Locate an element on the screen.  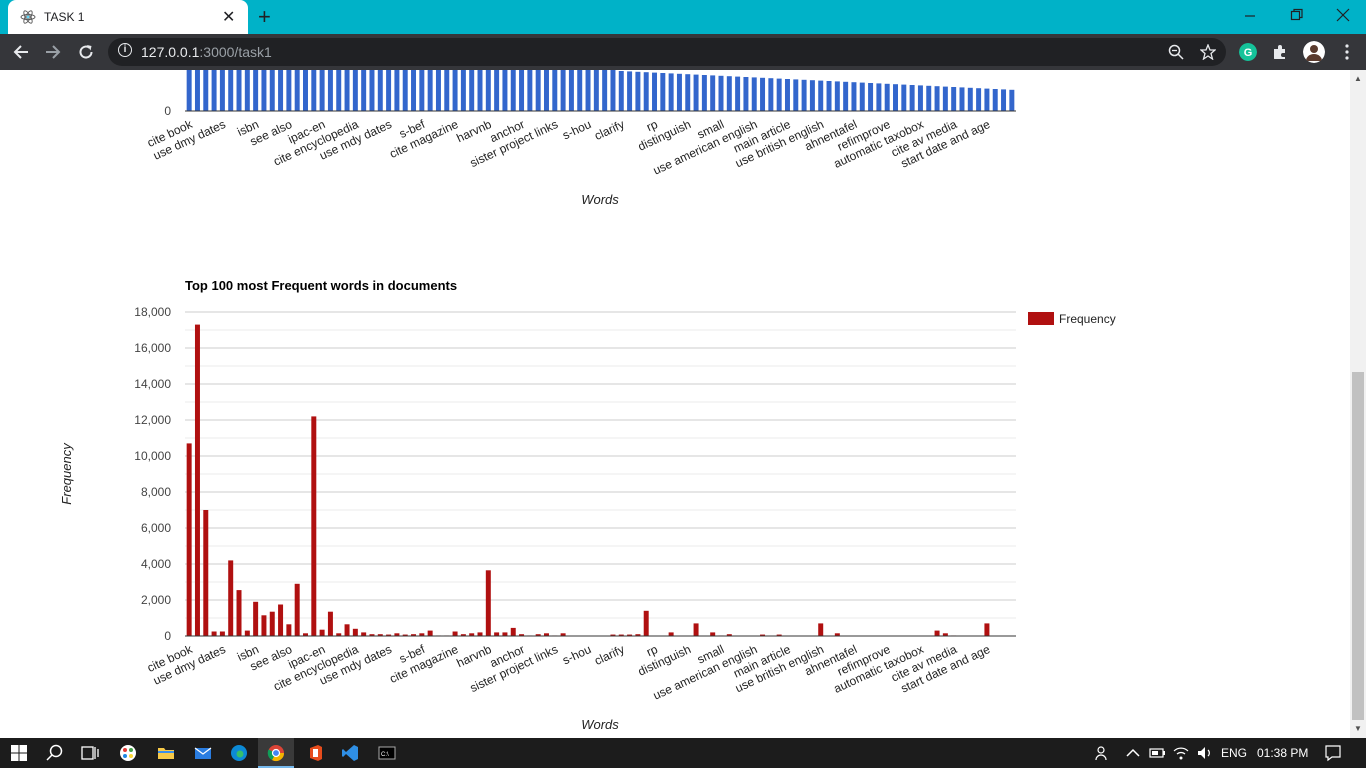
extensions-puzzle-icon is located at coordinates (1280, 52).